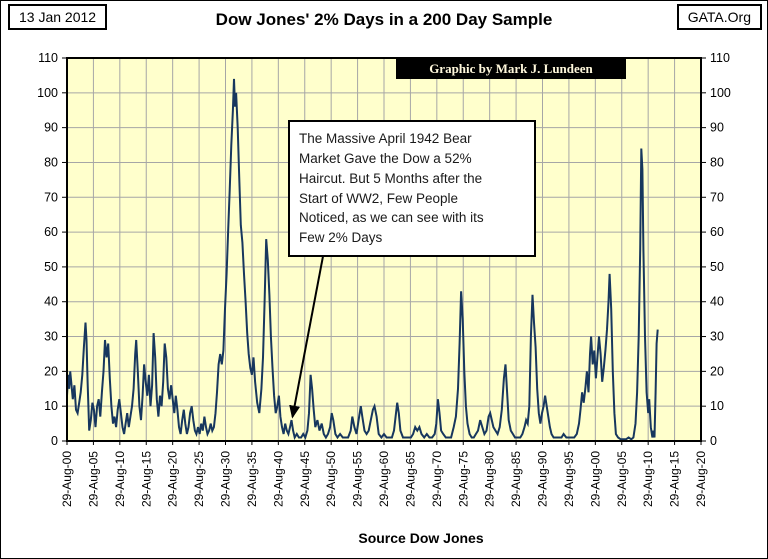  What do you see at coordinates (385, 138) in the screenshot?
I see `annotation-line: The Massive April 1942 Bear` at bounding box center [385, 138].